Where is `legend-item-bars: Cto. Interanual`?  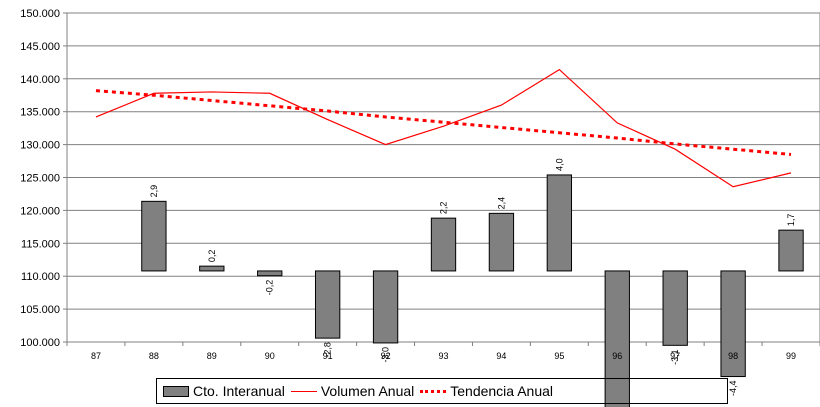
legend-item-bars: Cto. Interanual is located at coordinates (224, 391).